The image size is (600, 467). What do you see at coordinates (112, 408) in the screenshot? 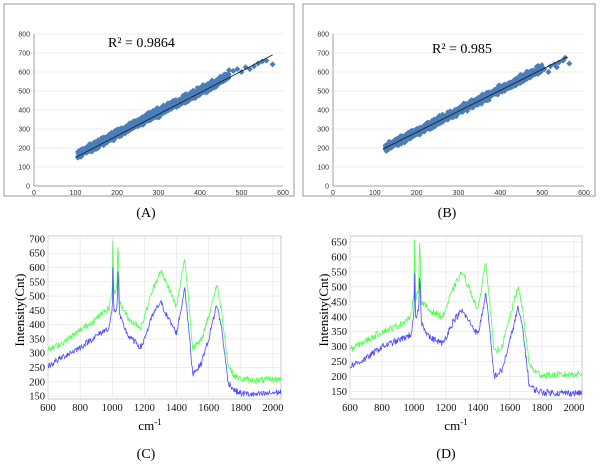
I see `x-tick-label: 1000` at bounding box center [112, 408].